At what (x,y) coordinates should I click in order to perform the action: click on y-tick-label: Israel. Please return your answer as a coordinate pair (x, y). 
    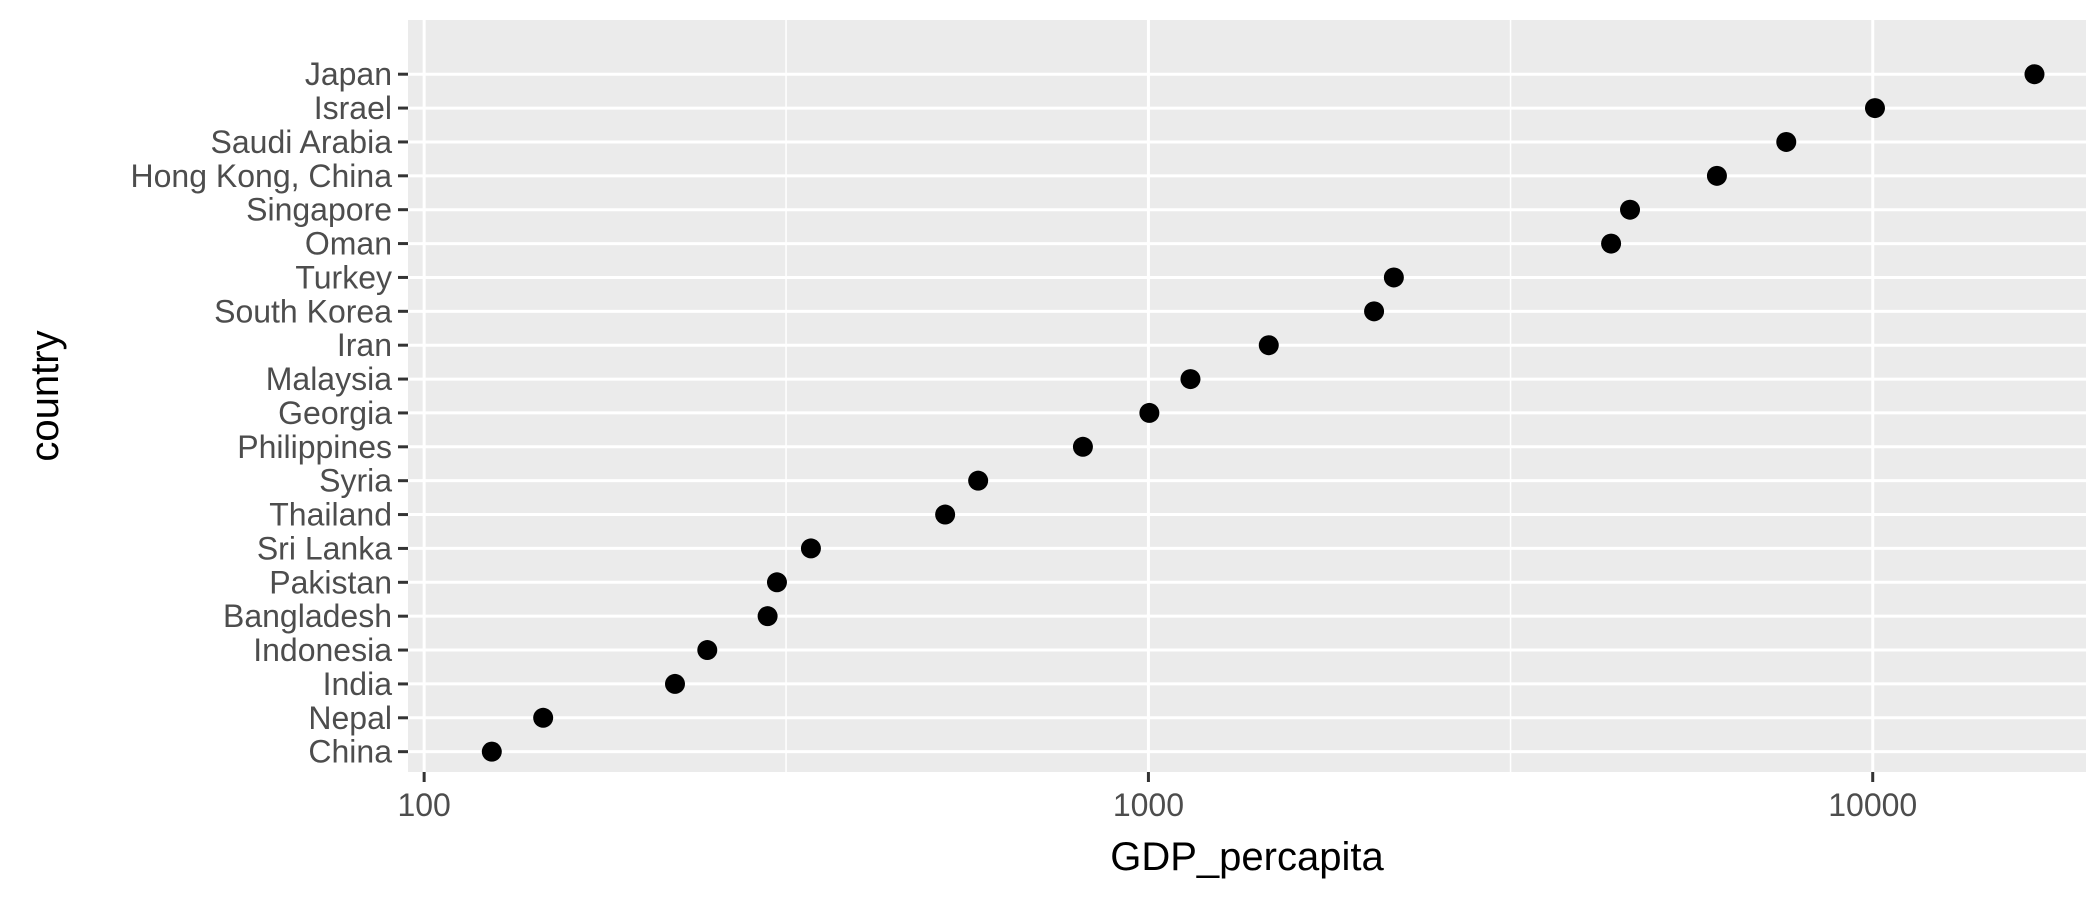
    Looking at the image, I should click on (353, 108).